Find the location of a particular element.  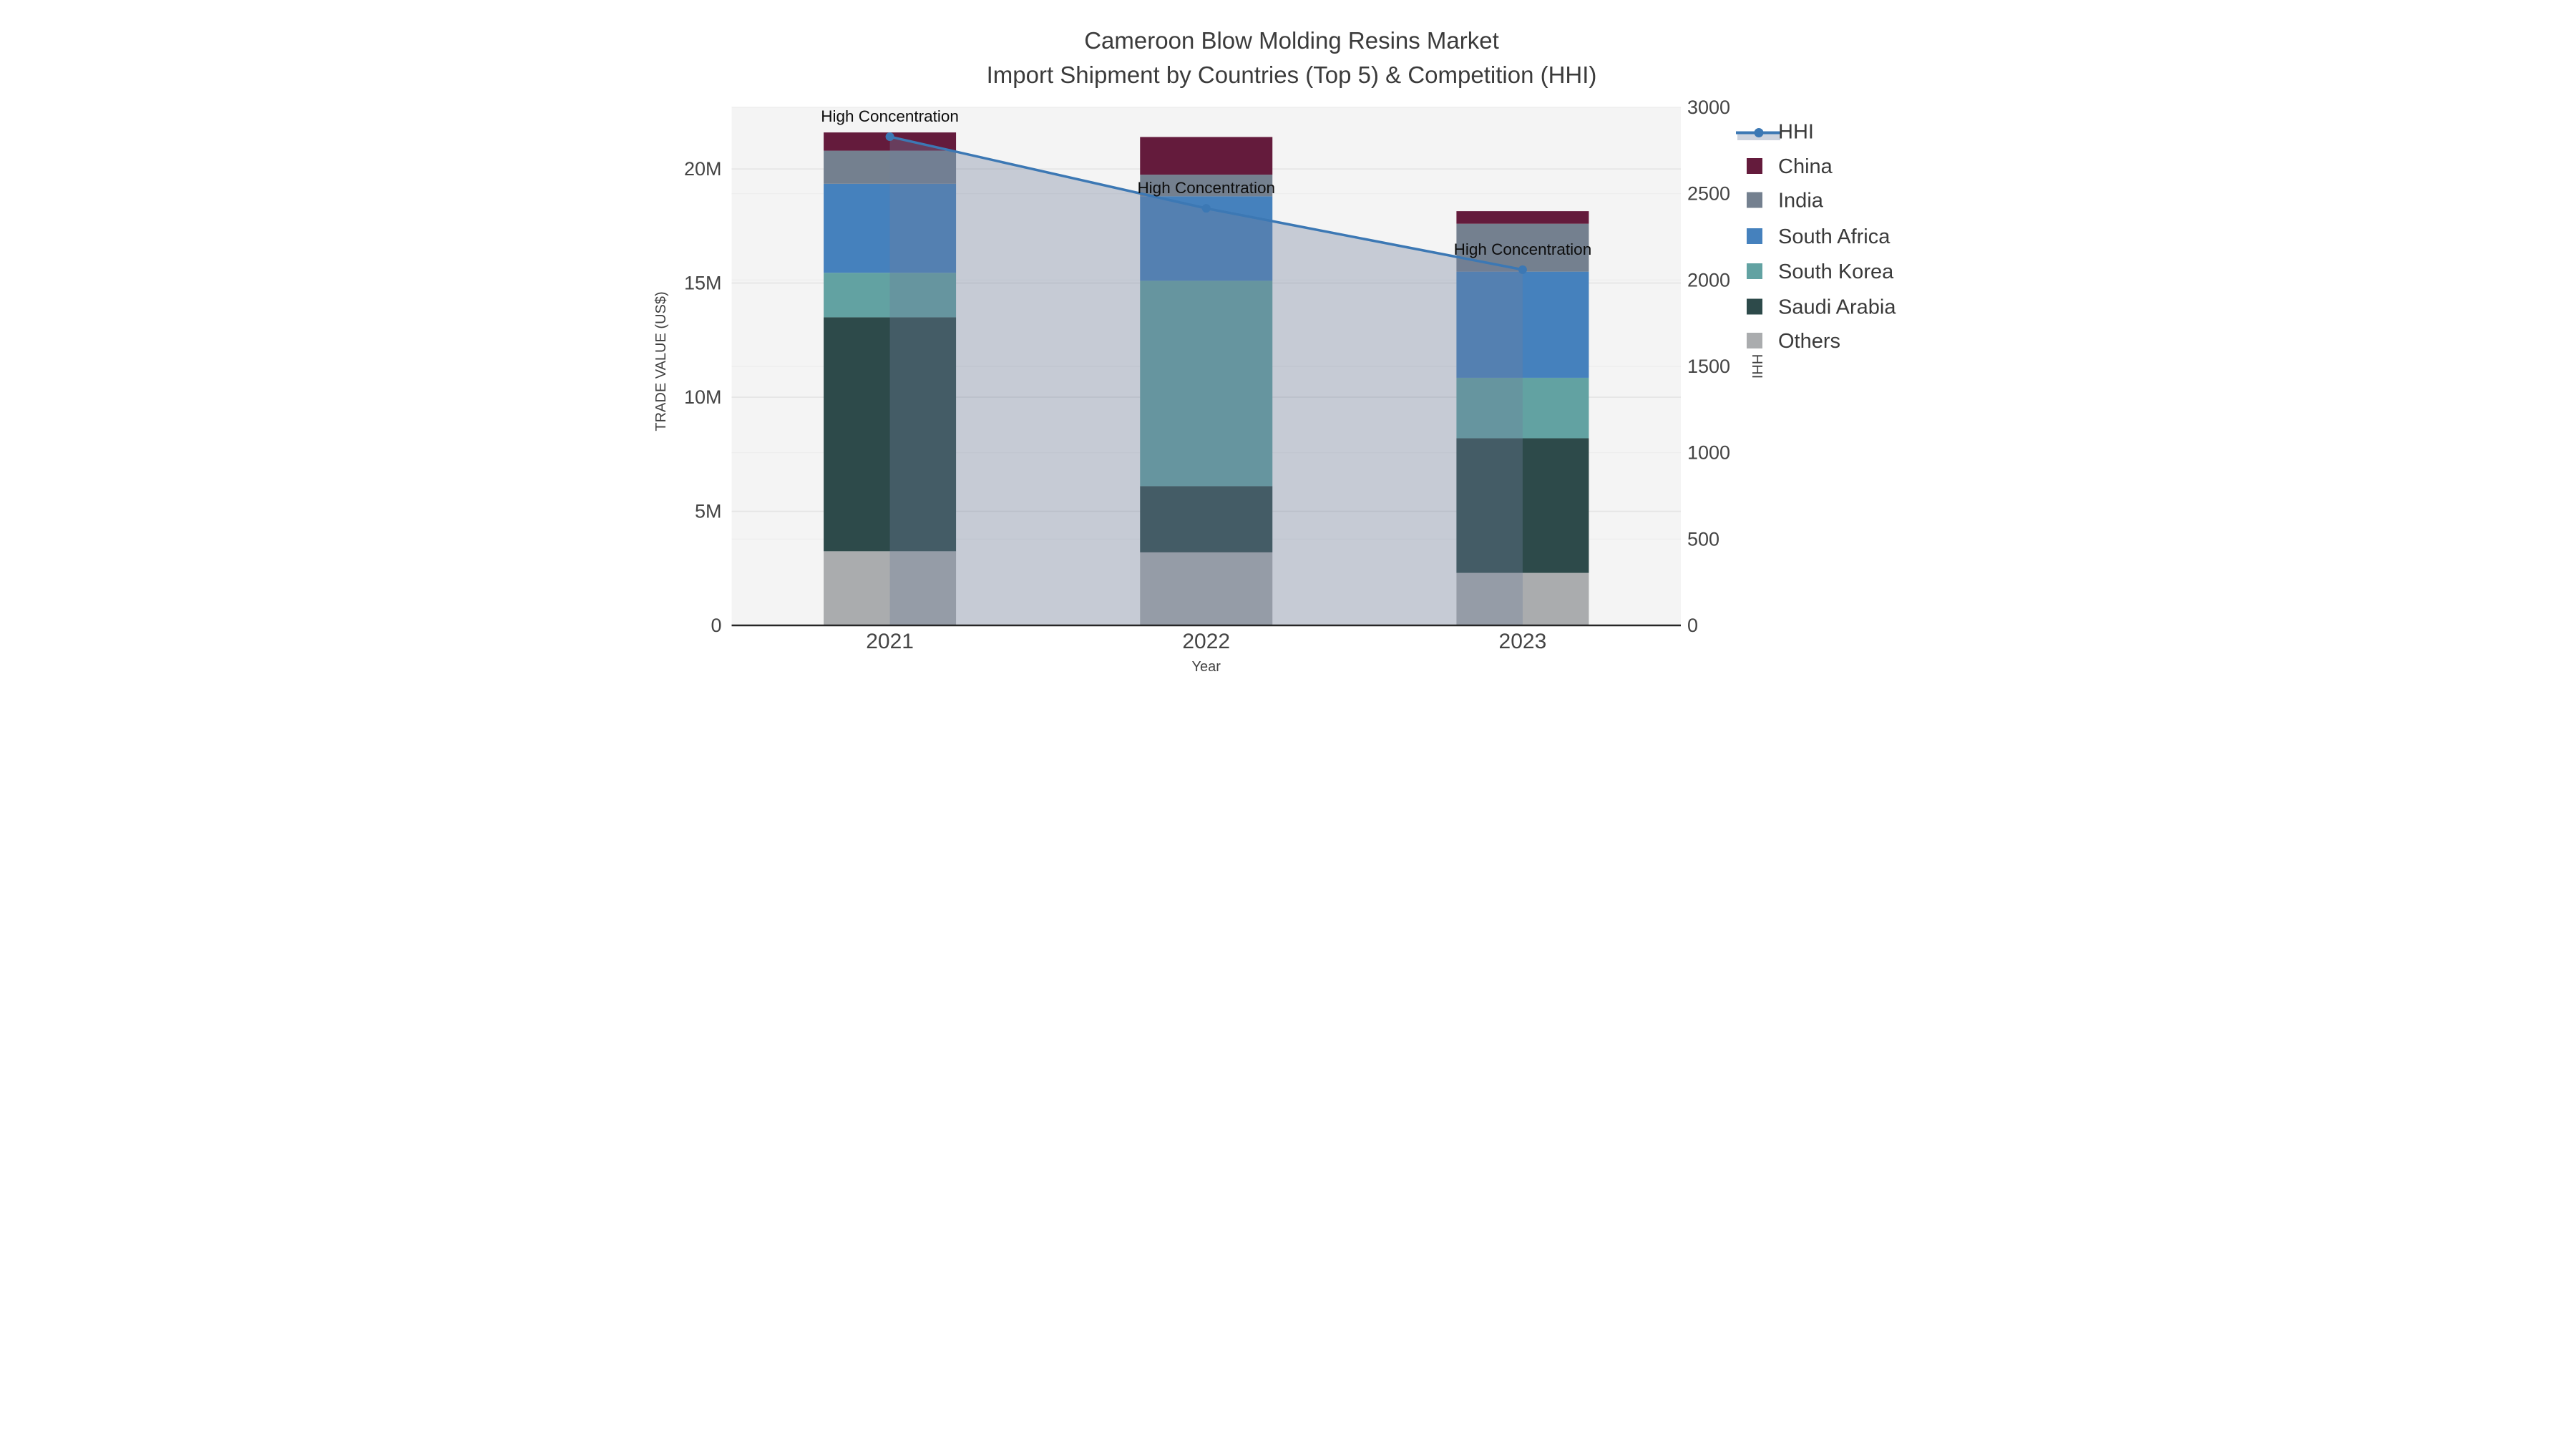

legend-swatch-others is located at coordinates (1754, 340).